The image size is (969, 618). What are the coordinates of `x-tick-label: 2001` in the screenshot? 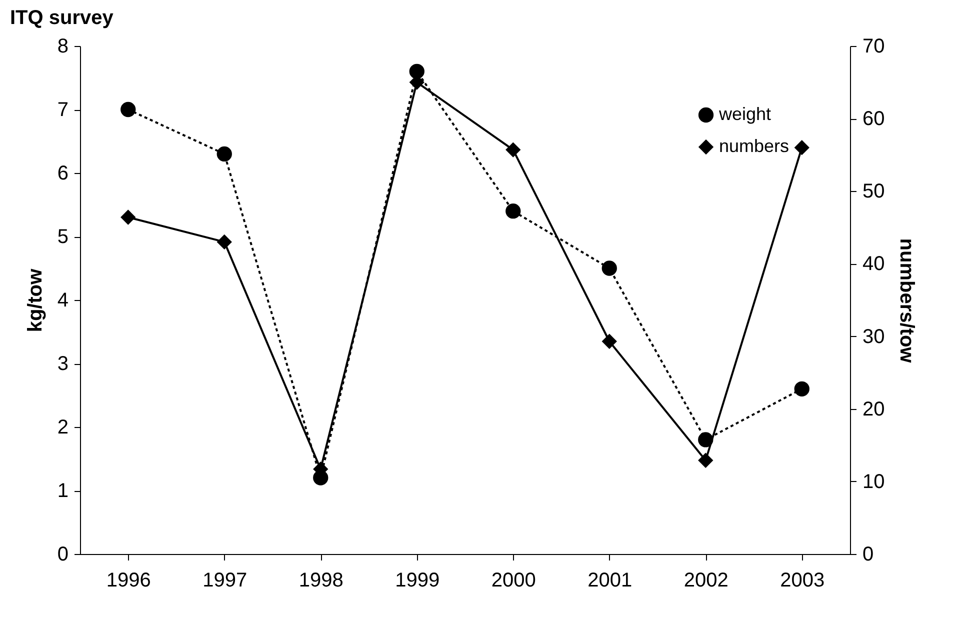 It's located at (610, 581).